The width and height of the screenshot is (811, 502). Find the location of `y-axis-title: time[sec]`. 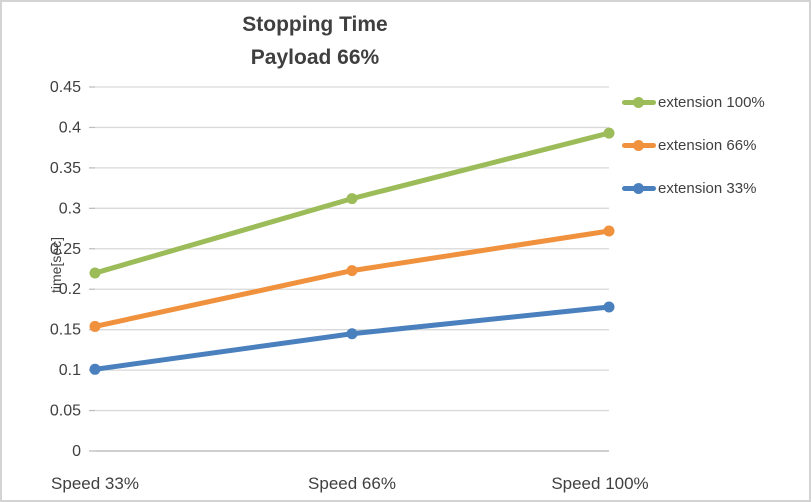

y-axis-title: time[sec] is located at coordinates (56, 265).